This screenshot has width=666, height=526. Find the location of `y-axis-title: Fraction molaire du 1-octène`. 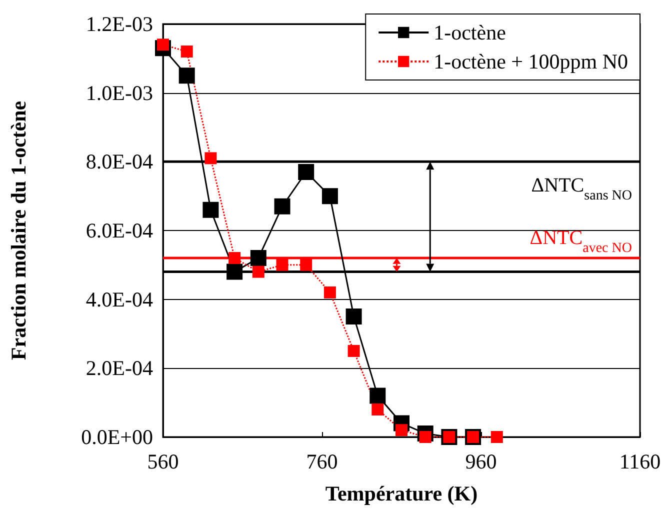

y-axis-title: Fraction molaire du 1-octène is located at coordinates (18, 230).